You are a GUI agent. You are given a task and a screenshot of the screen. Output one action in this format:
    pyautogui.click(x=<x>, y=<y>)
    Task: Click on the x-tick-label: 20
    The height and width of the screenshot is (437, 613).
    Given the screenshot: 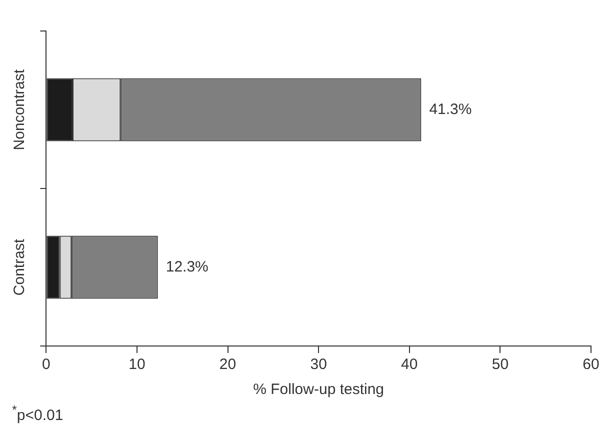 What is the action you would take?
    pyautogui.click(x=227, y=365)
    